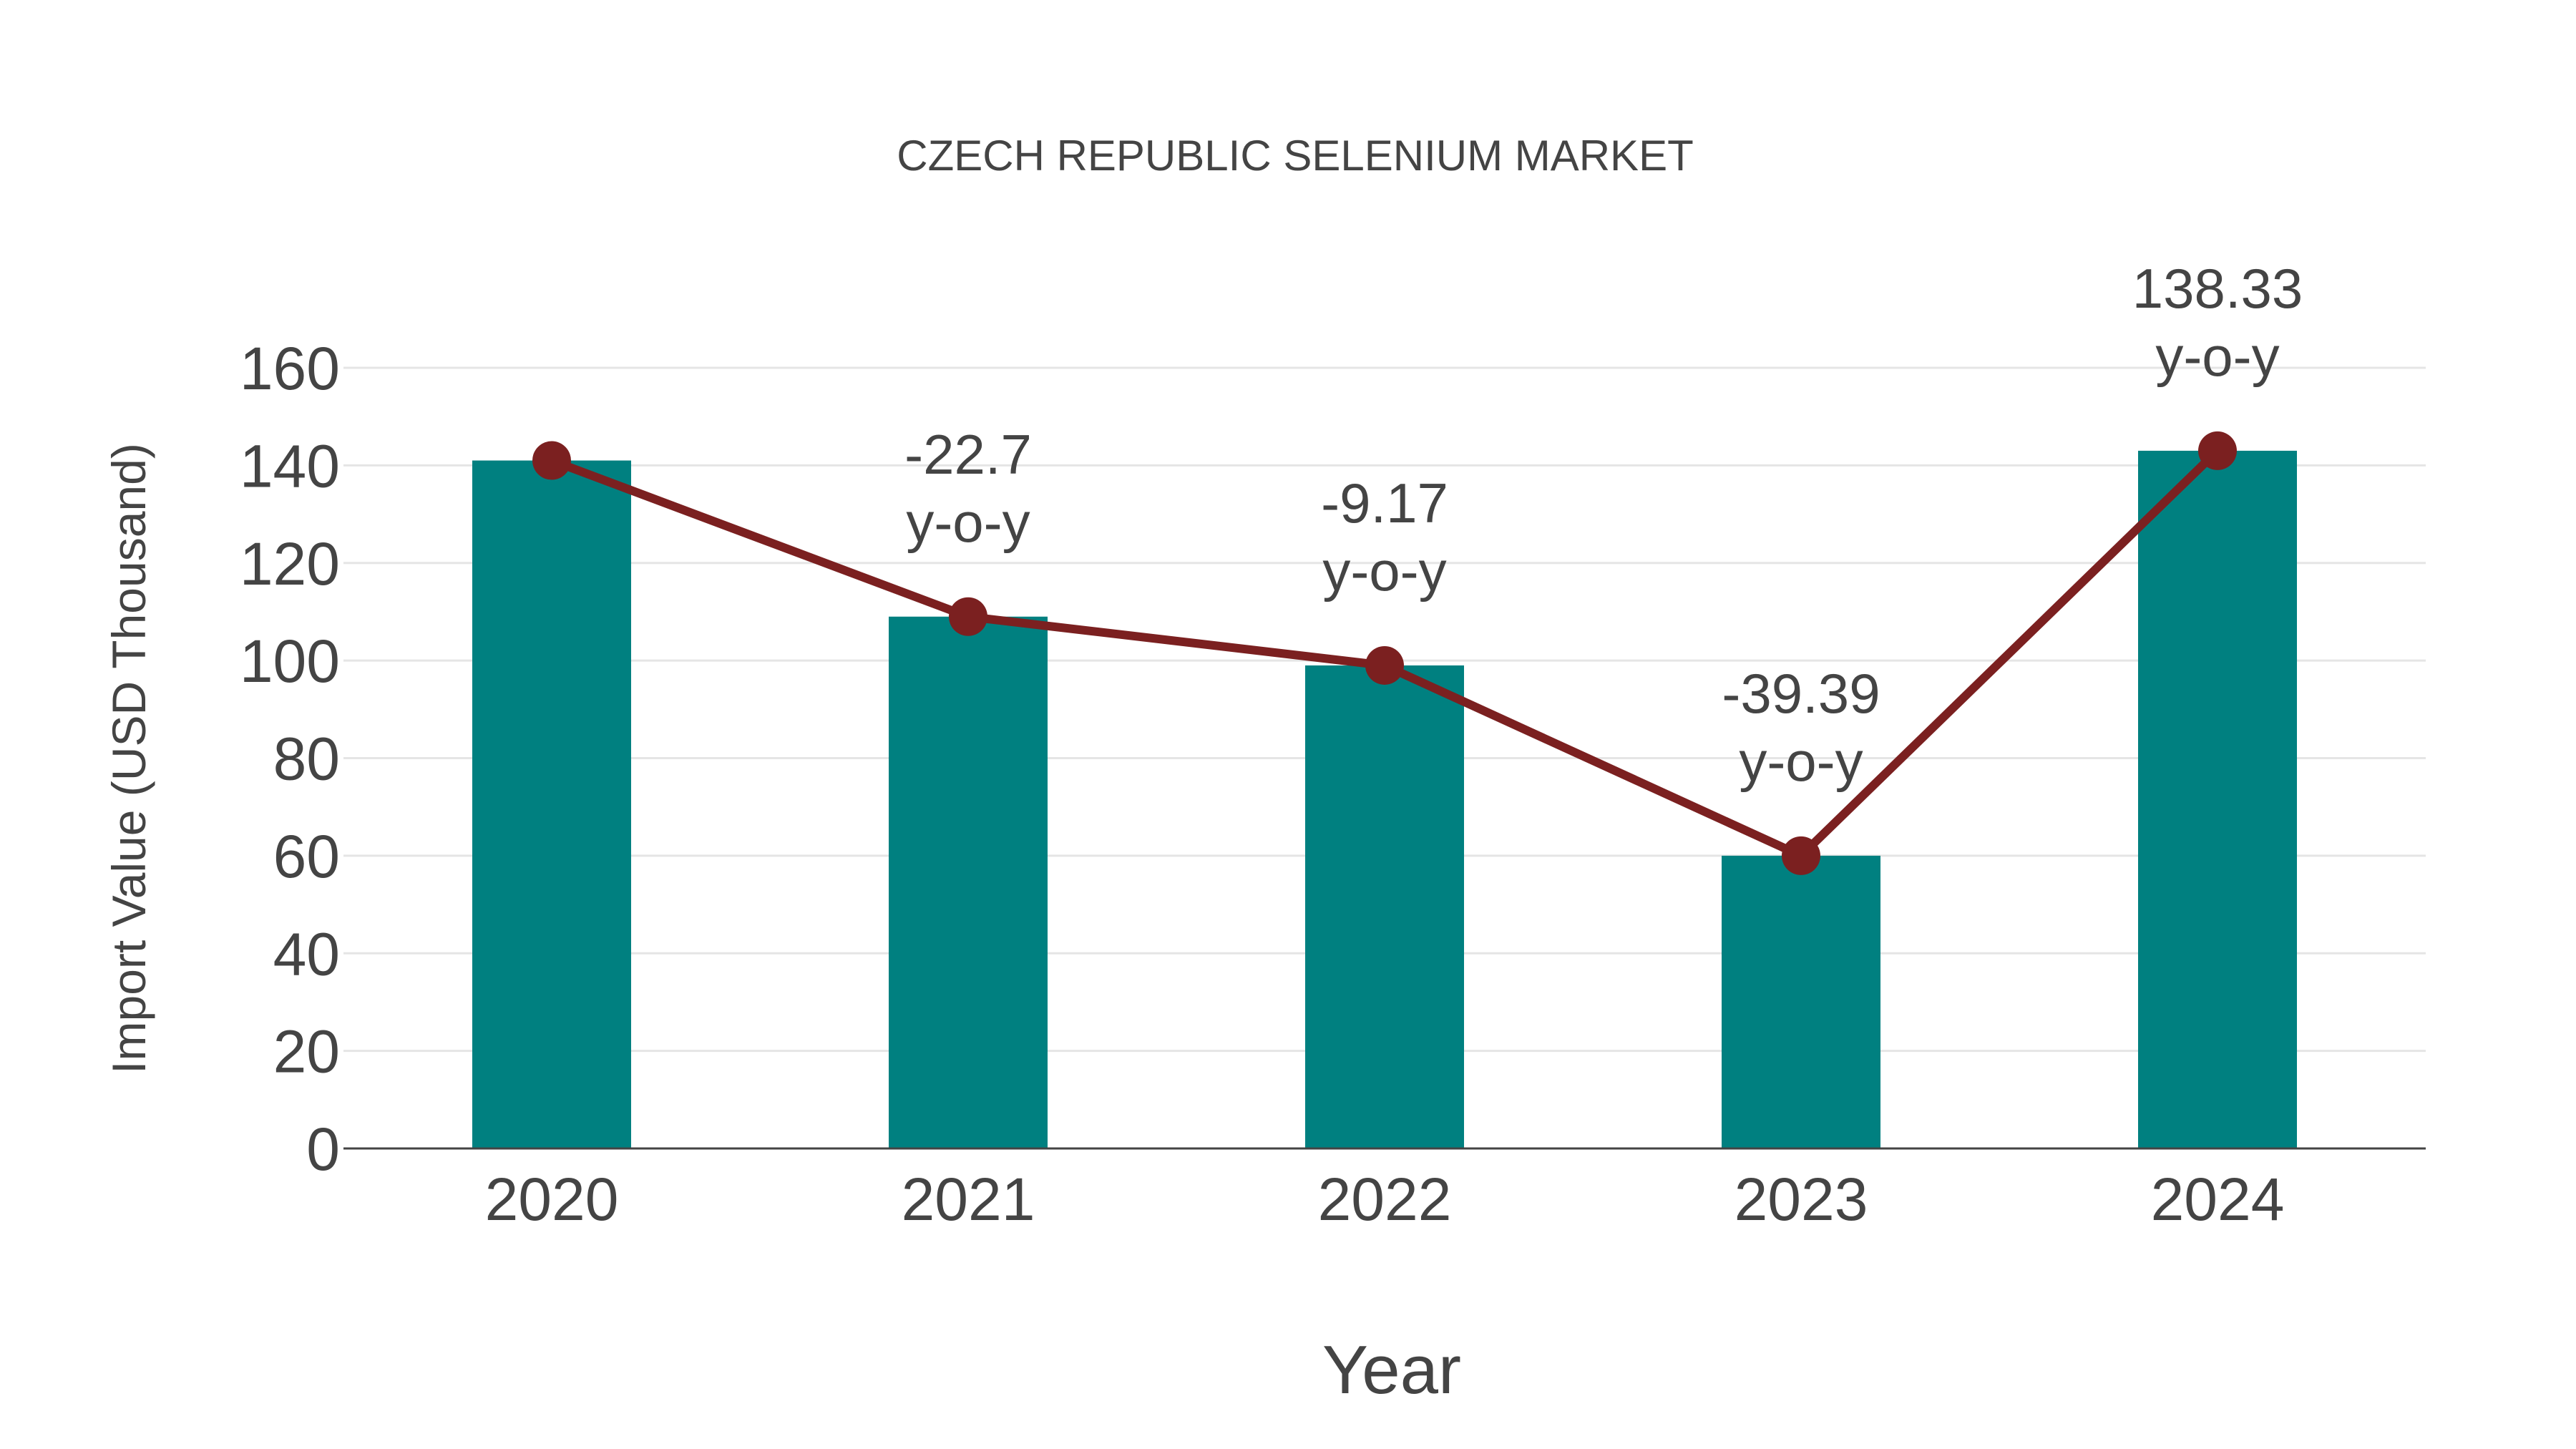 The image size is (2576, 1449). I want to click on yoy-value: 138.33, so click(2217, 288).